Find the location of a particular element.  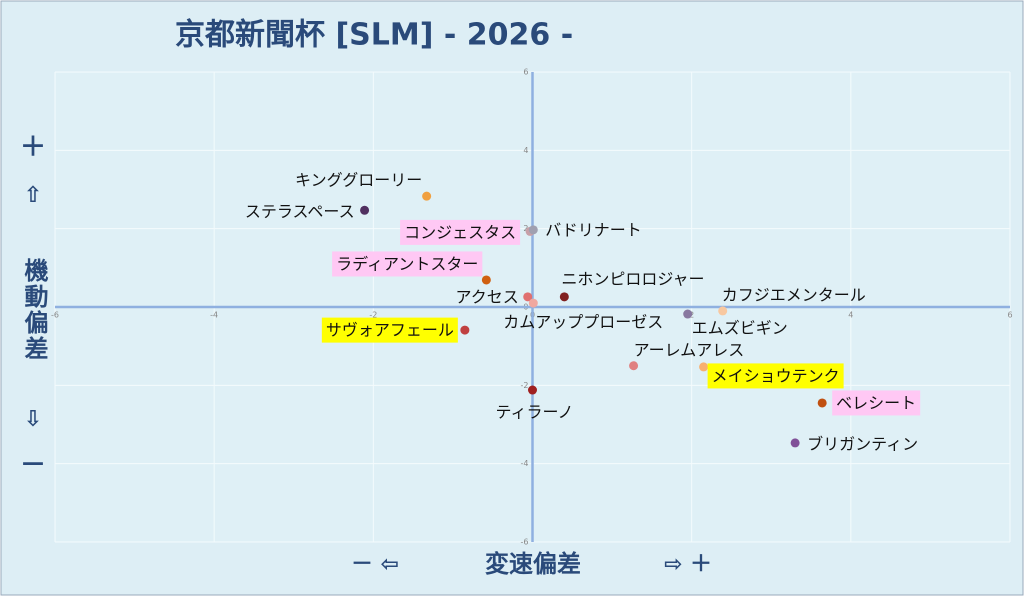

y-axis-plus: ＋ is located at coordinates (33, 148).